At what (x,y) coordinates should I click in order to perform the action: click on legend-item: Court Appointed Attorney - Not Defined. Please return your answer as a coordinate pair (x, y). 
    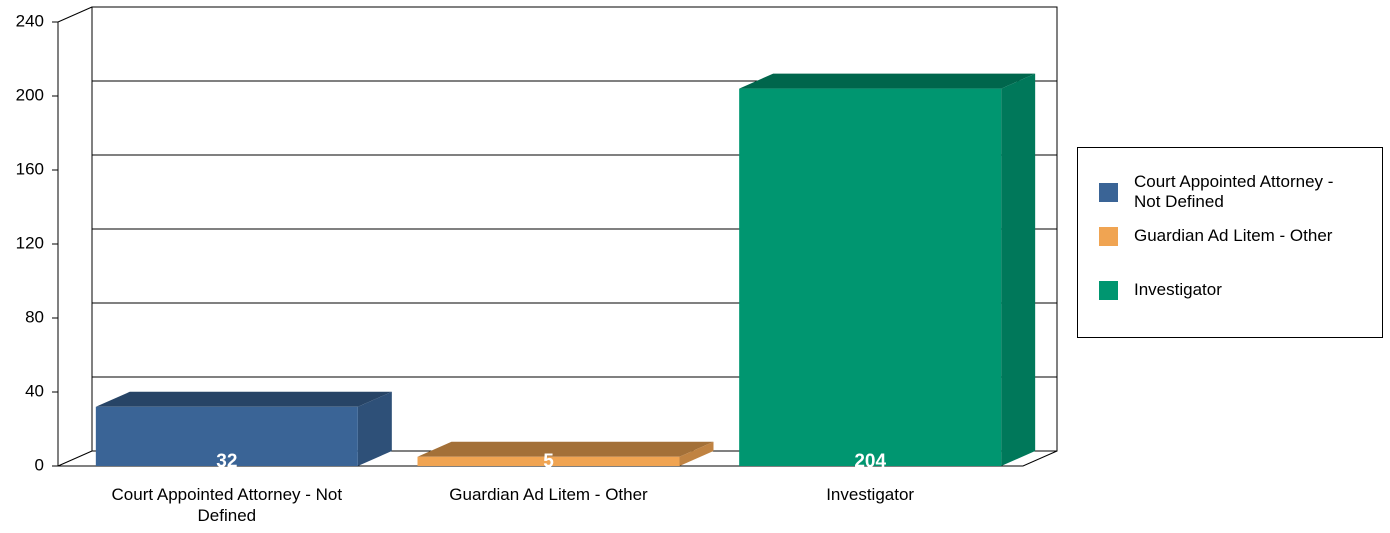
    Looking at the image, I should click on (1231, 192).